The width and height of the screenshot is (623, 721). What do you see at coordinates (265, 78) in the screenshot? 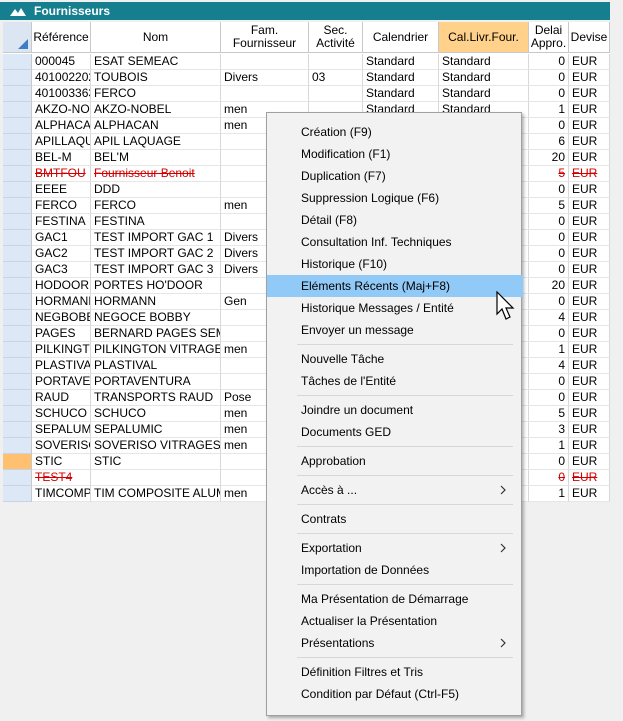
I see `cell: Divers` at bounding box center [265, 78].